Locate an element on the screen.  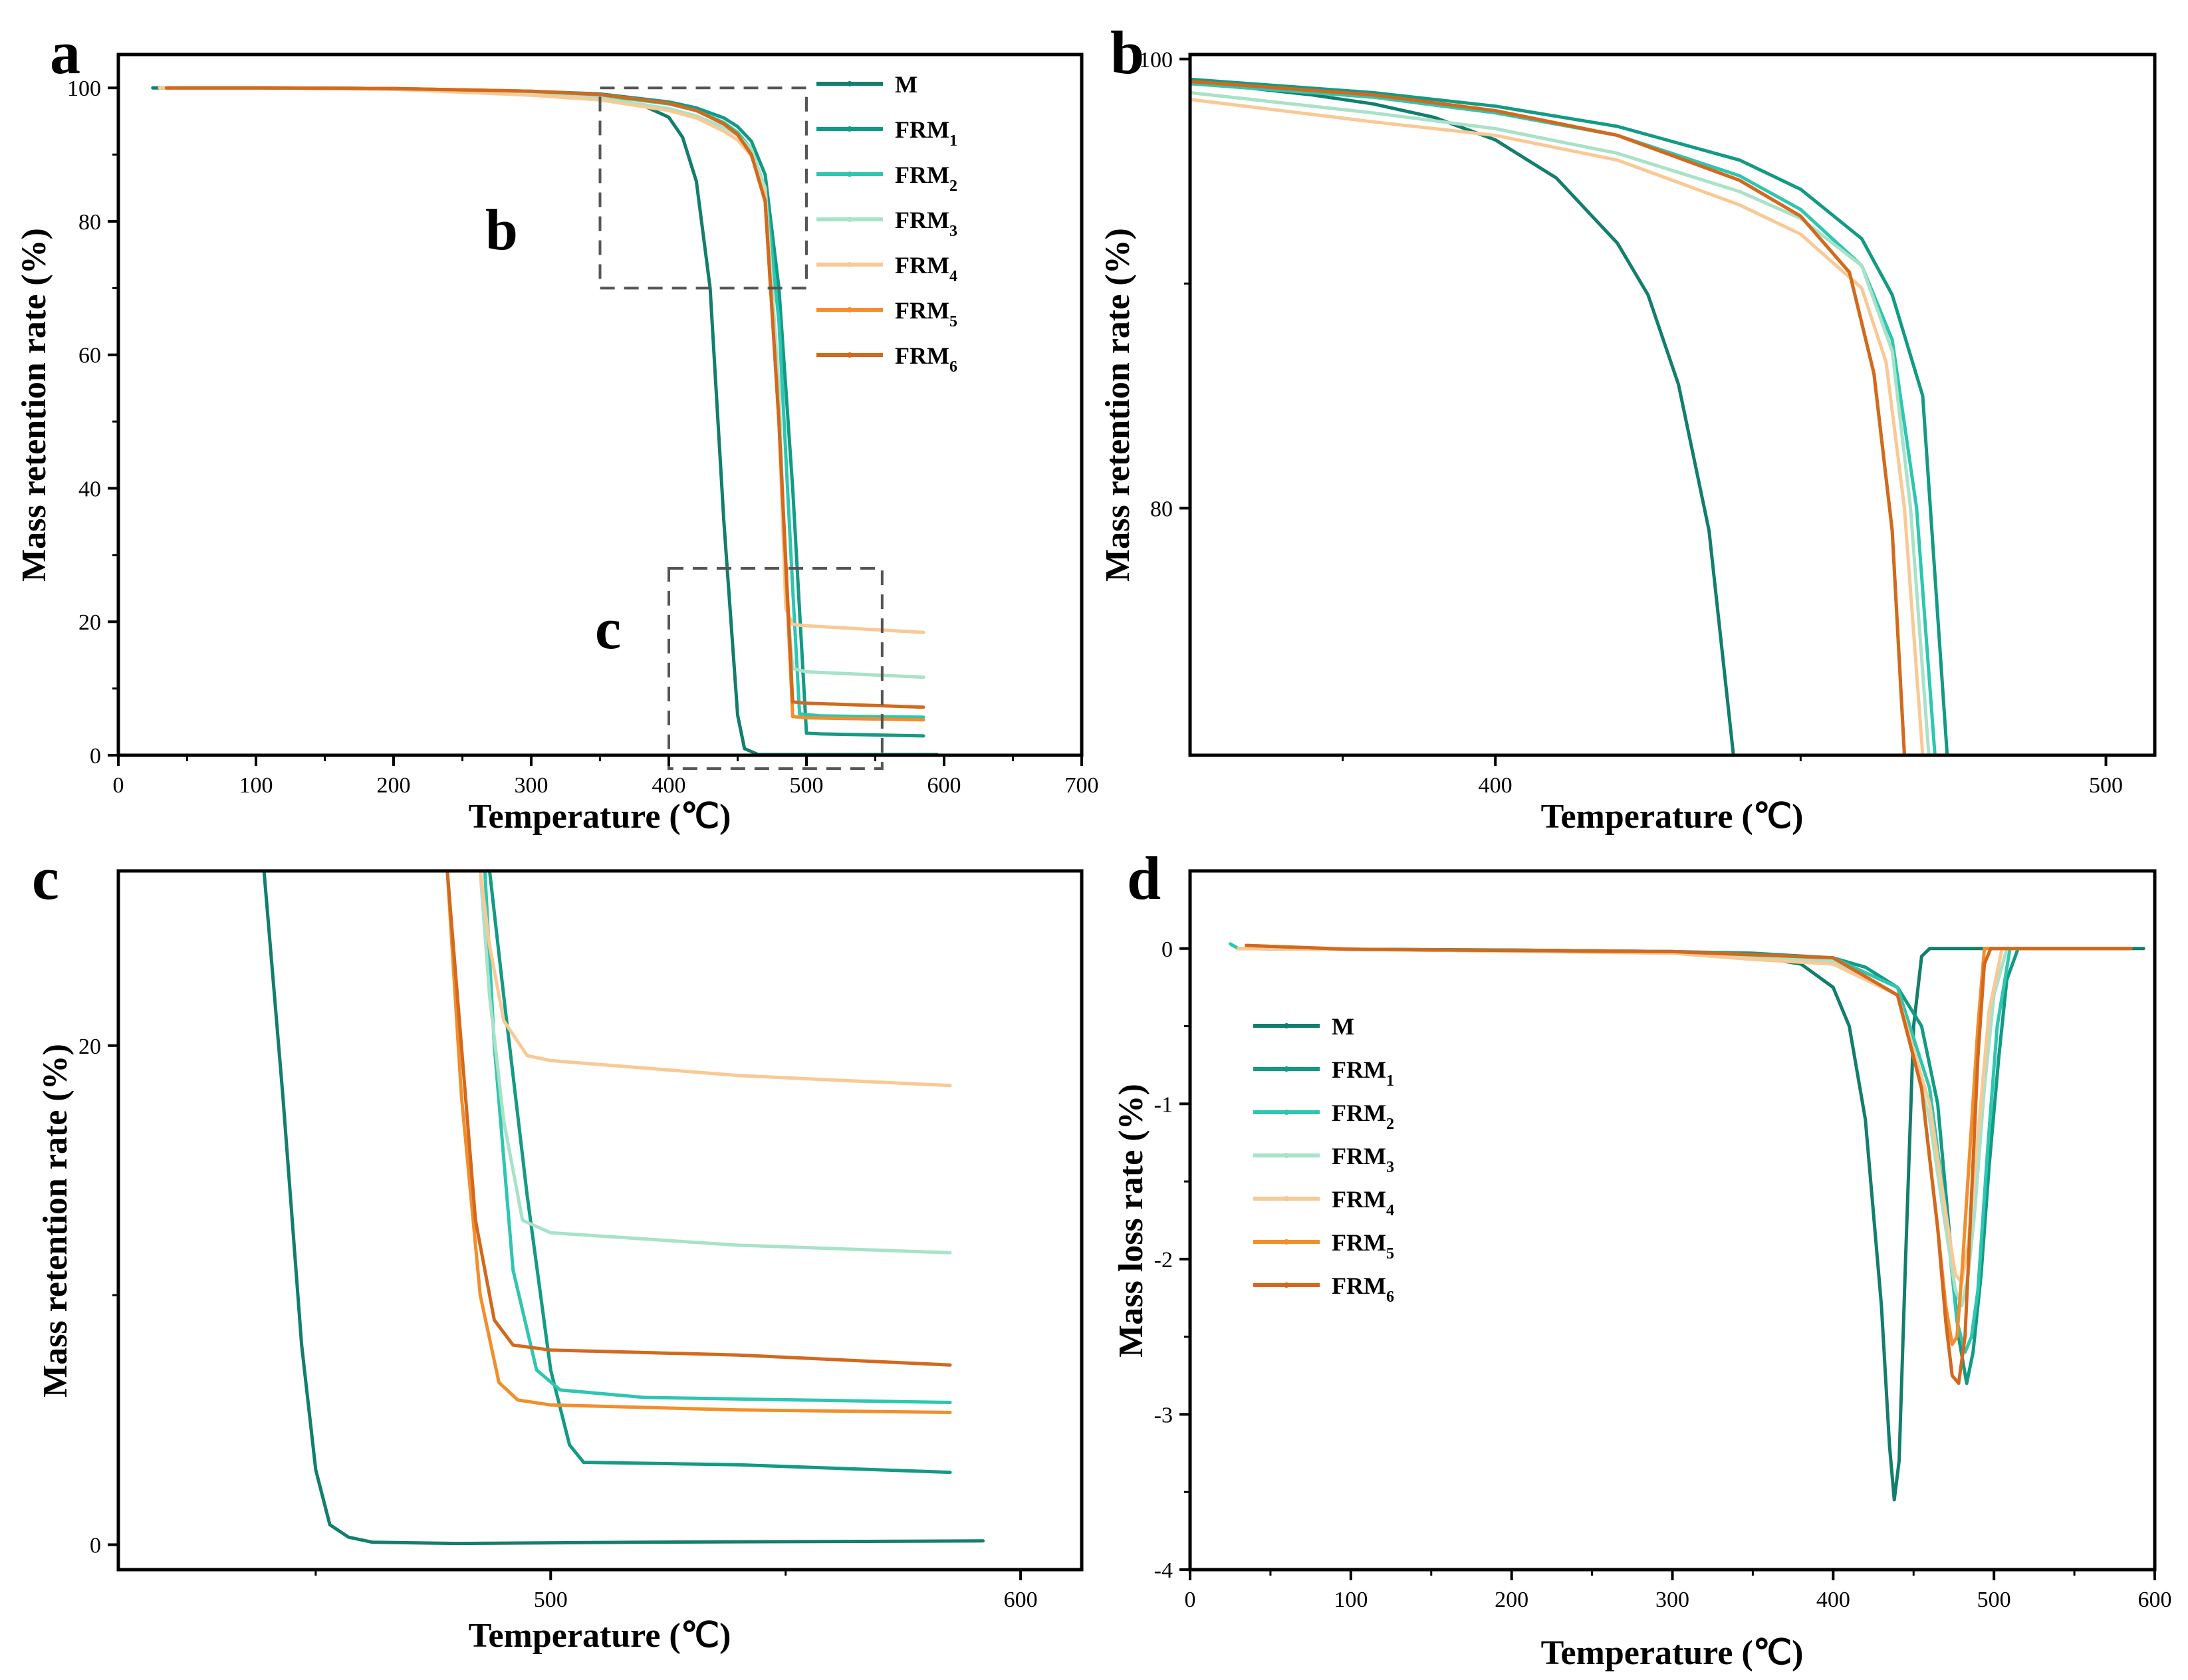
panel-b-line-m is located at coordinates (1462, 417).